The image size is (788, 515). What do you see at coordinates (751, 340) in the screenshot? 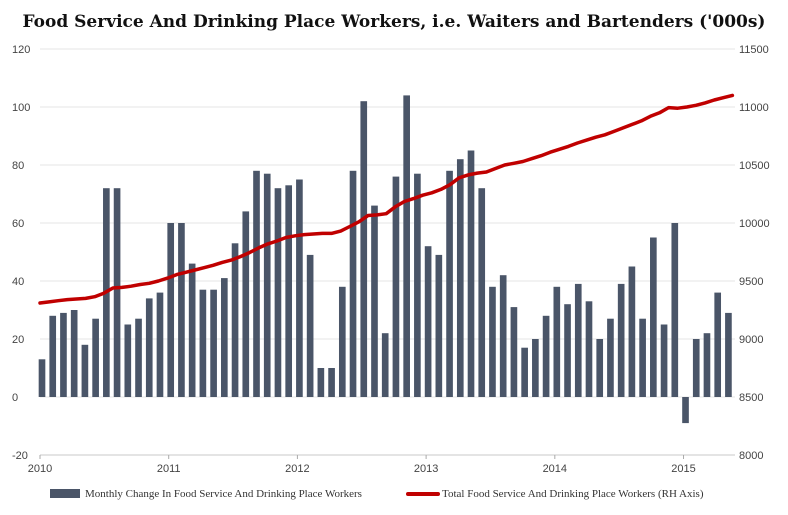
I see `right-tick-label: 9000` at bounding box center [751, 340].